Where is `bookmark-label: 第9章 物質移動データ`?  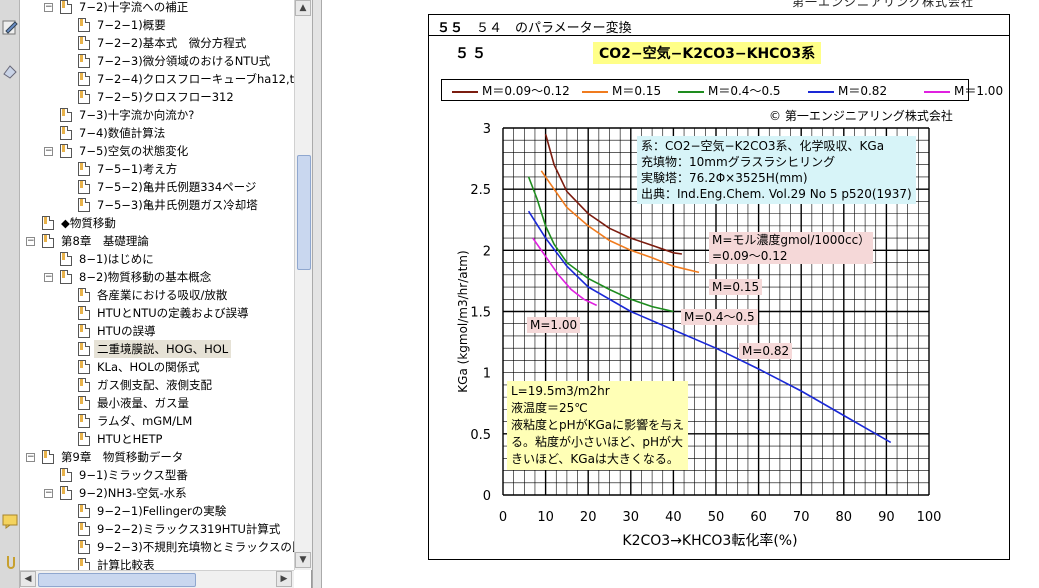
bookmark-label: 第9章 物質移動データ is located at coordinates (122, 457).